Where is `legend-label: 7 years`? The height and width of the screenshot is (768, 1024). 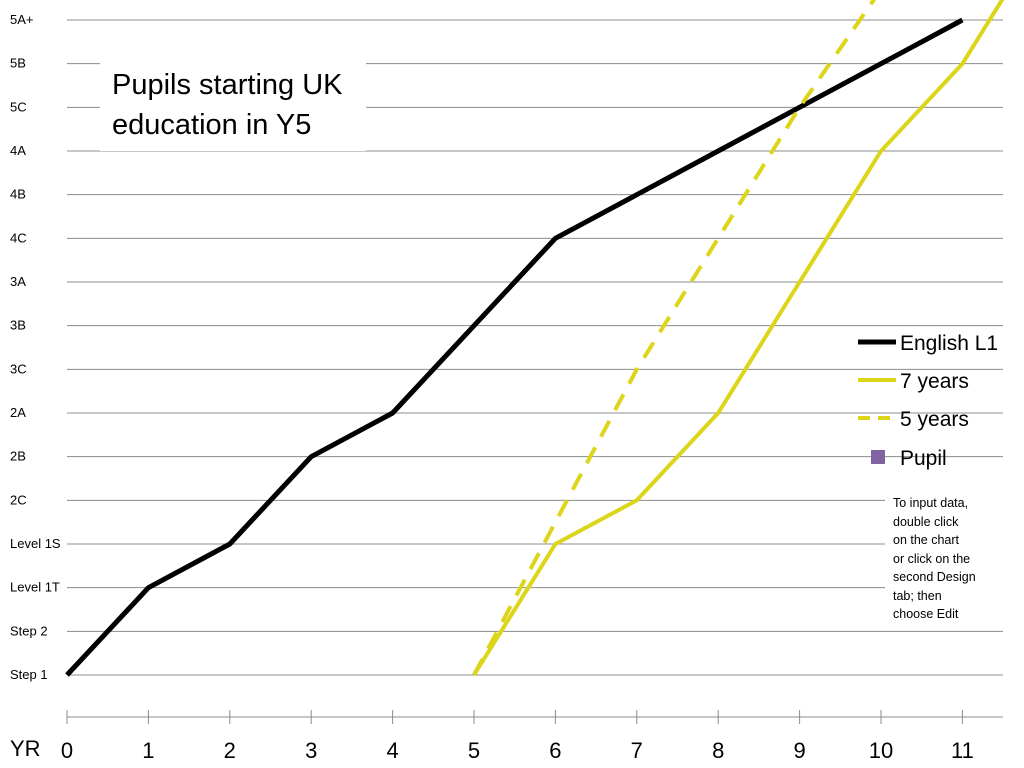
legend-label: 7 years is located at coordinates (934, 381).